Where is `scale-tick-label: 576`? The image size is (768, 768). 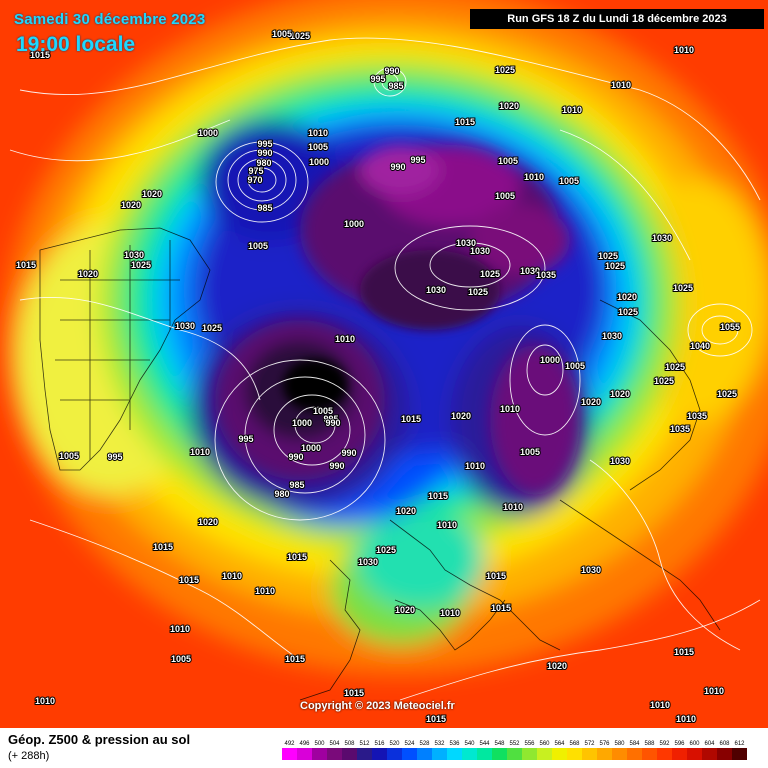 scale-tick-label: 576 is located at coordinates (604, 744).